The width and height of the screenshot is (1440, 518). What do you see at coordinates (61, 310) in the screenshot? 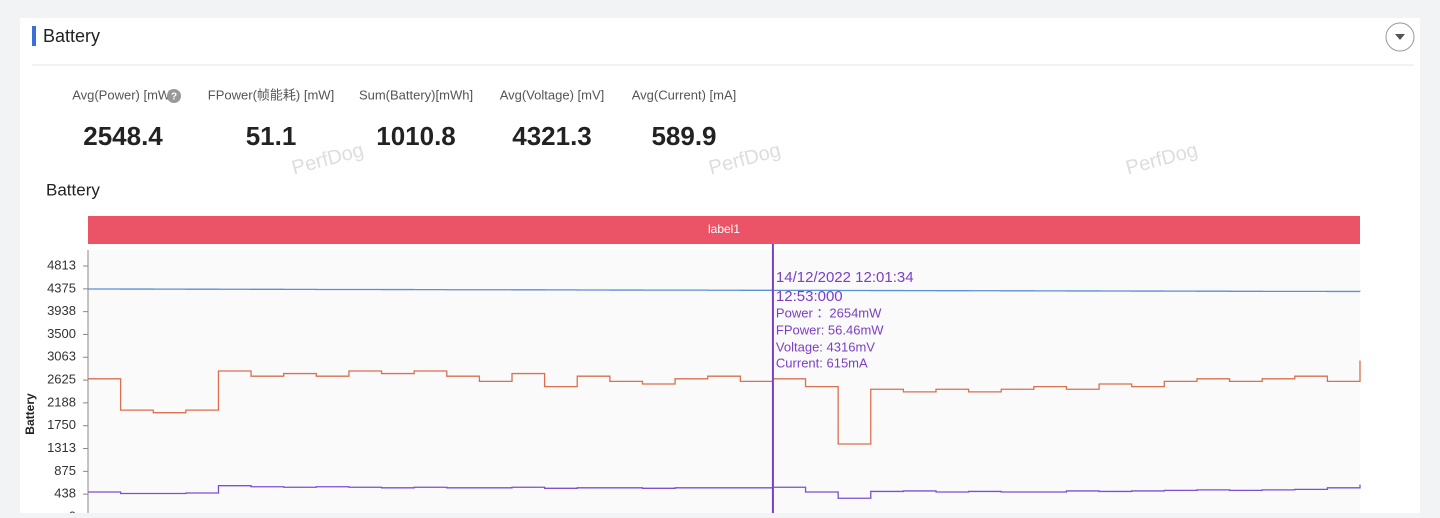
I see `y-tick-label: 3938` at bounding box center [61, 310].